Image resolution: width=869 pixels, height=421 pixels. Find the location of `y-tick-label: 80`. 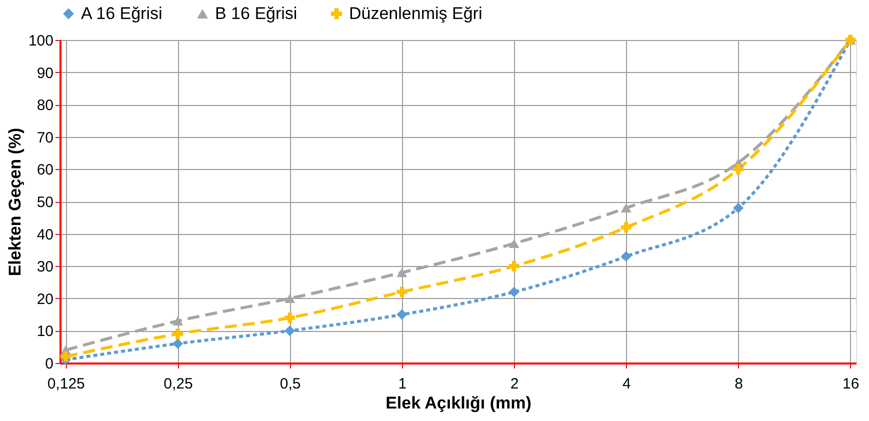

y-tick-label: 80 is located at coordinates (45, 105).